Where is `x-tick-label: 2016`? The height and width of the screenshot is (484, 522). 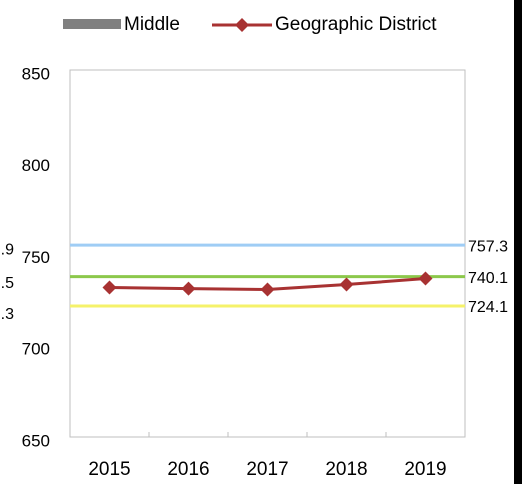
x-tick-label: 2016 is located at coordinates (188, 469).